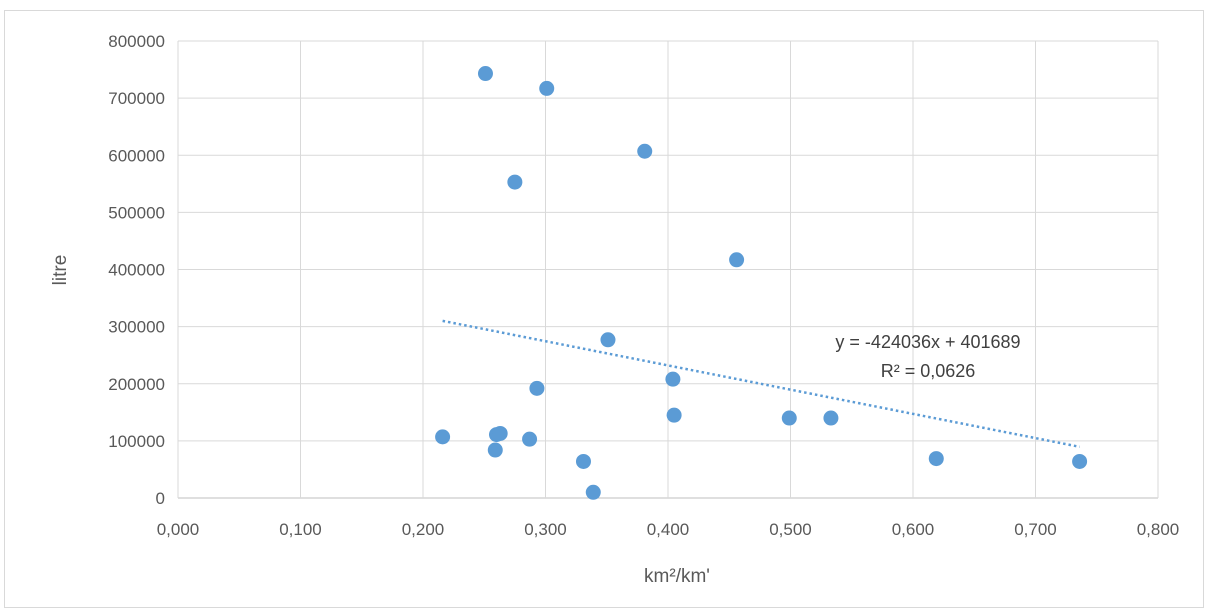 Image resolution: width=1214 pixels, height=610 pixels. I want to click on x-tick-label: 0,100, so click(300, 529).